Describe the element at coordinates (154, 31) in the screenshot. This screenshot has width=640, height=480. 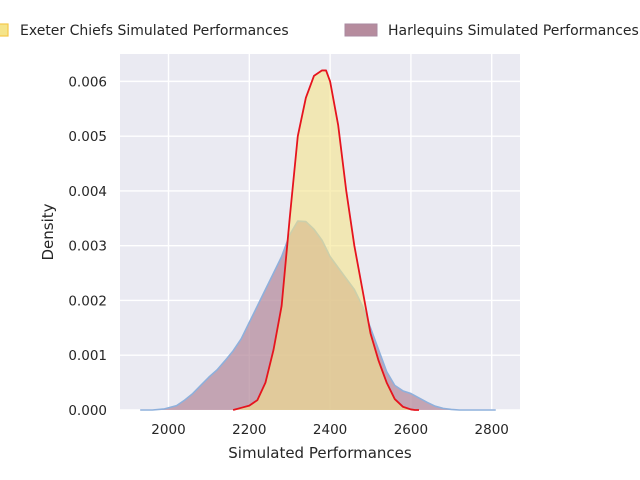
I see `legend-label-exeter: Exeter Chiefs Simulated Performances` at that location.